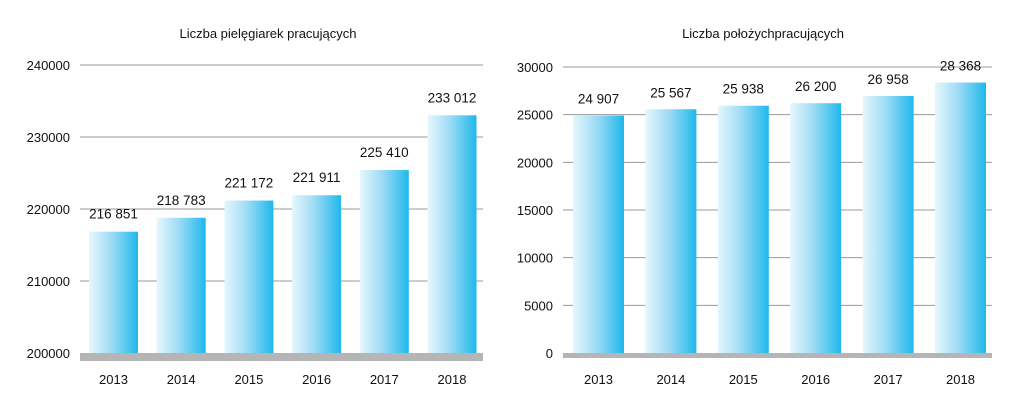 This screenshot has width=1024, height=416. Describe the element at coordinates (452, 379) in the screenshot. I see `chart1-x-tick-label: 2018` at that location.